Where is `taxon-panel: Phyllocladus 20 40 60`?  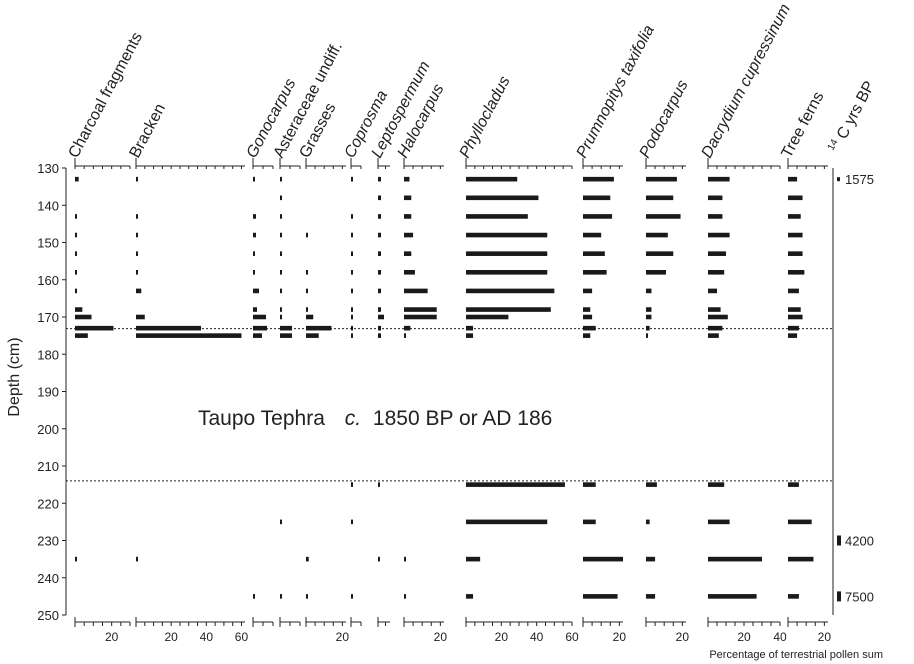 taxon-panel: Phyllocladus 20 40 60 is located at coordinates (518, 359).